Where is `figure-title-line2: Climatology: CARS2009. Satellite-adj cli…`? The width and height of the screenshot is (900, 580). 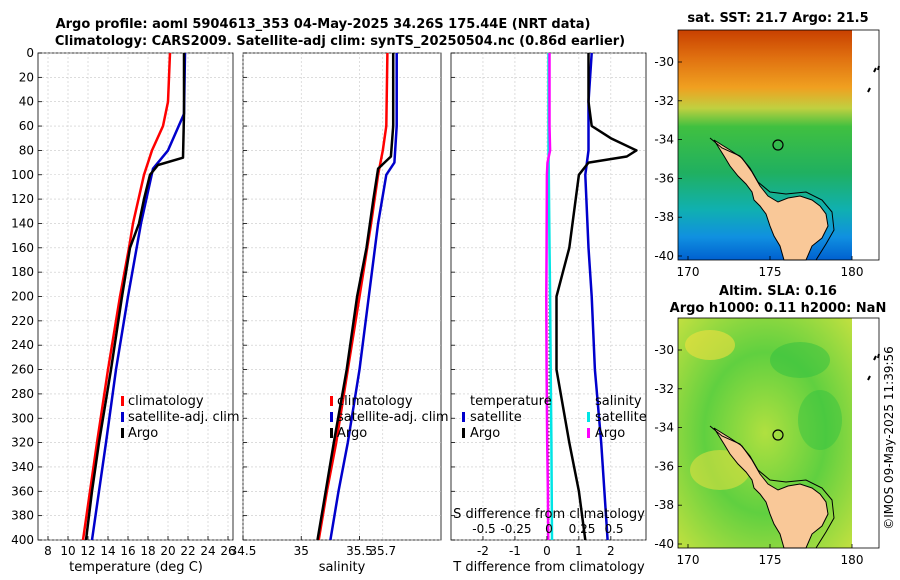 figure-title-line2: Climatology: CARS2009. Satellite-adj cli… is located at coordinates (340, 41).